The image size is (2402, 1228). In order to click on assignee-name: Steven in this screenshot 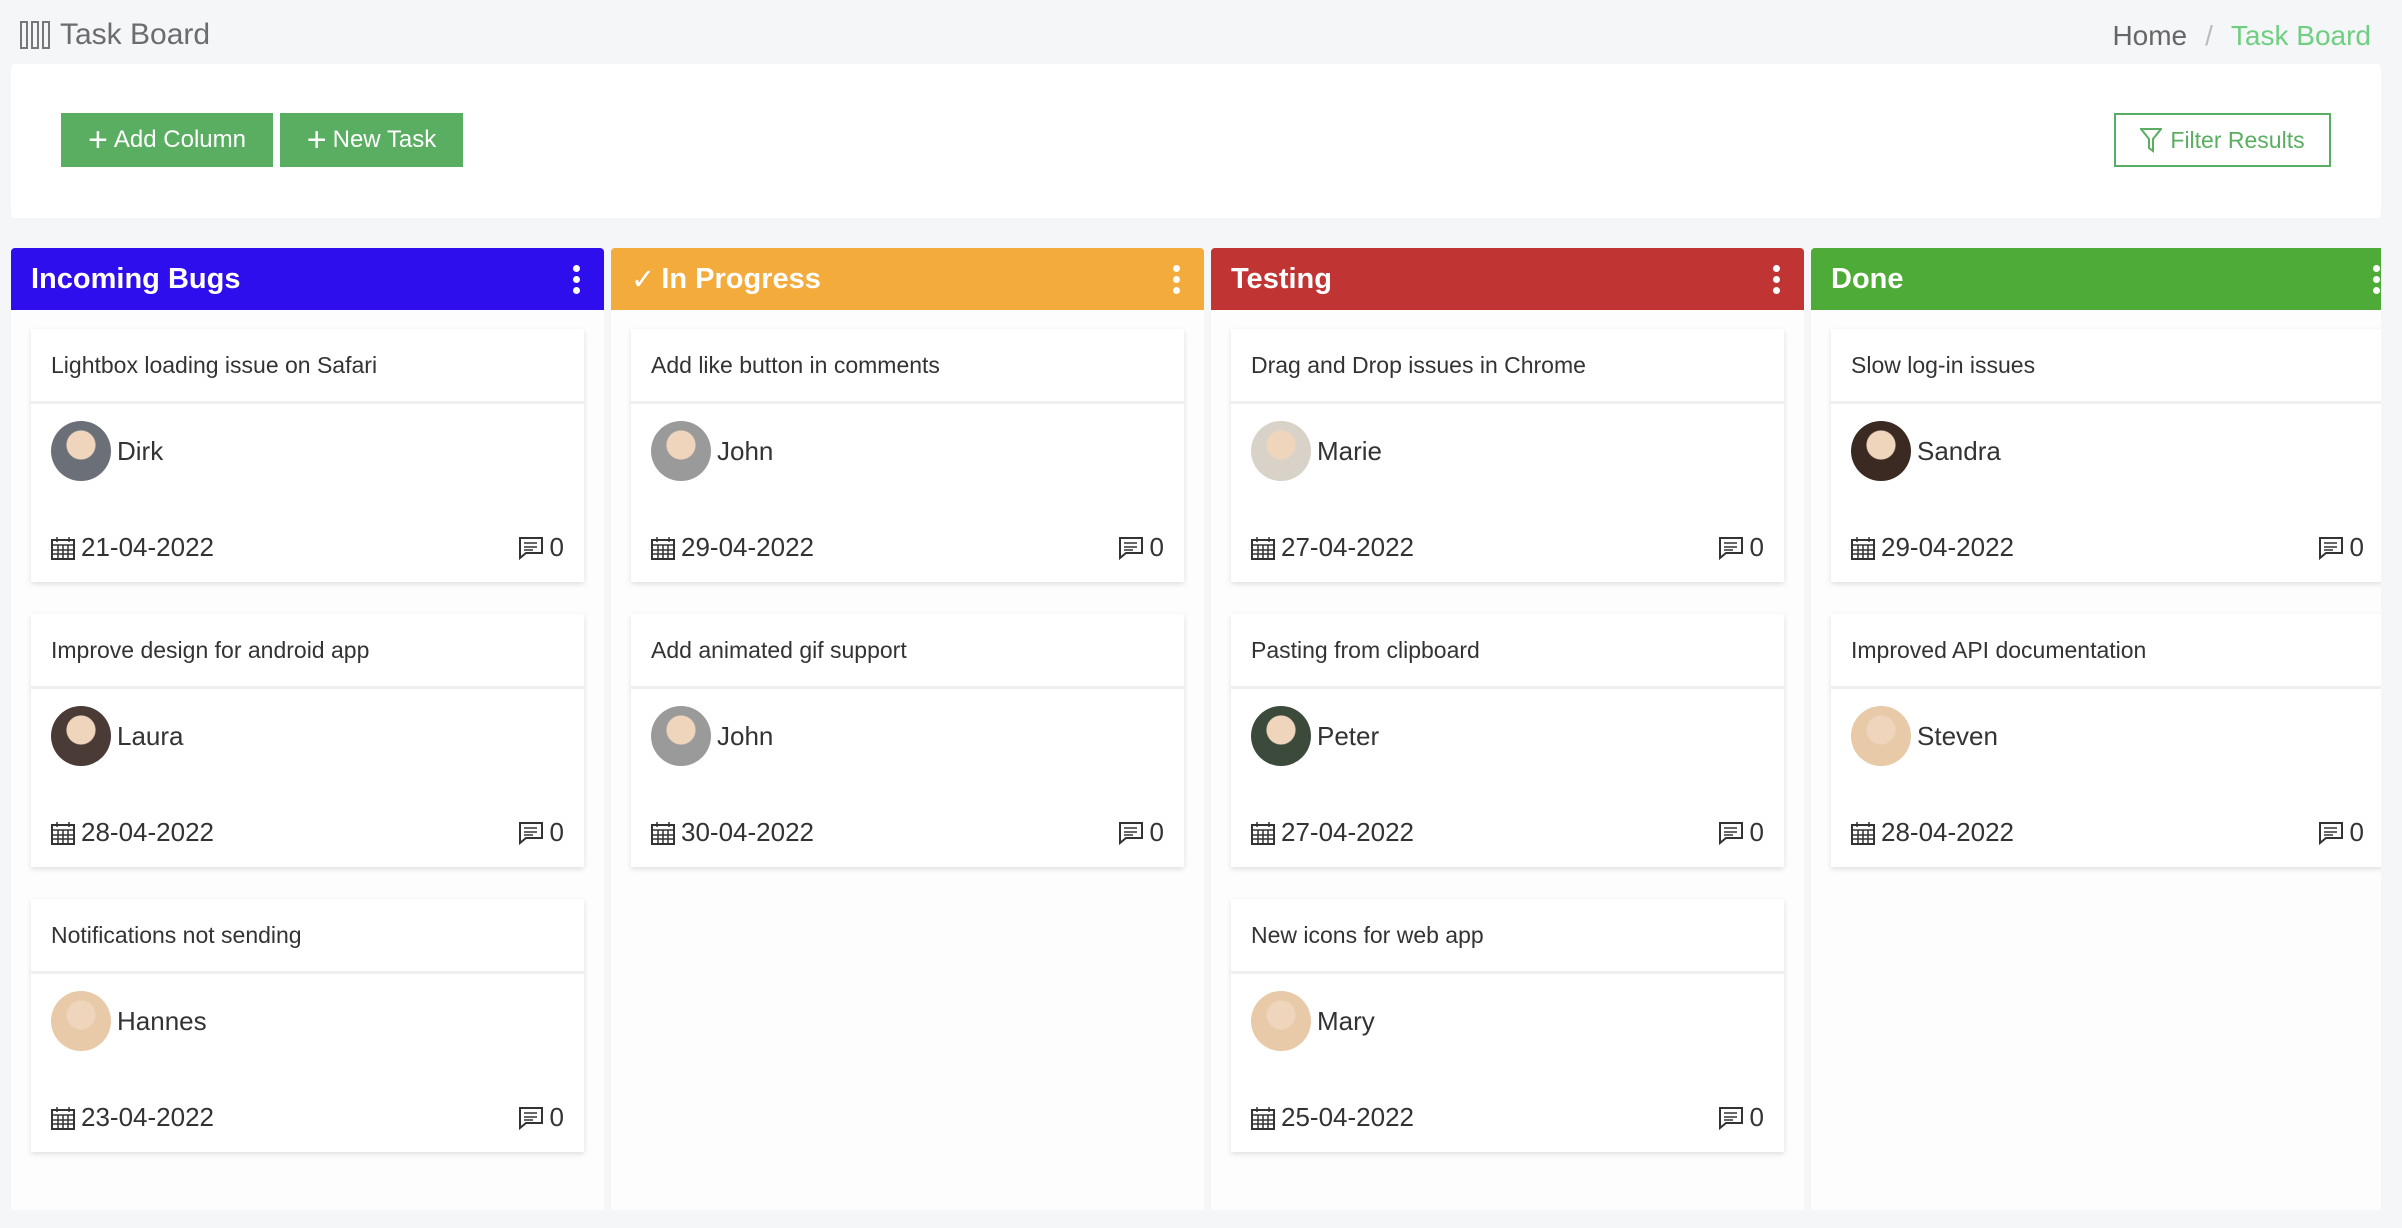, I will do `click(1957, 735)`.